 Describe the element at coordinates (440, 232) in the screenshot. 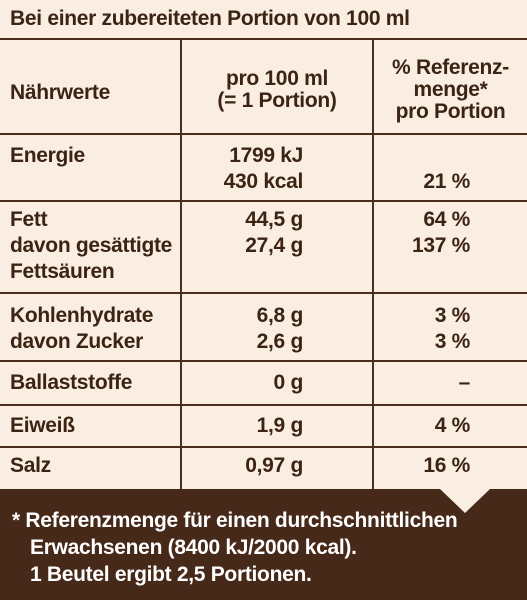

I see `row-fett-ref: 64 % 137 %` at that location.